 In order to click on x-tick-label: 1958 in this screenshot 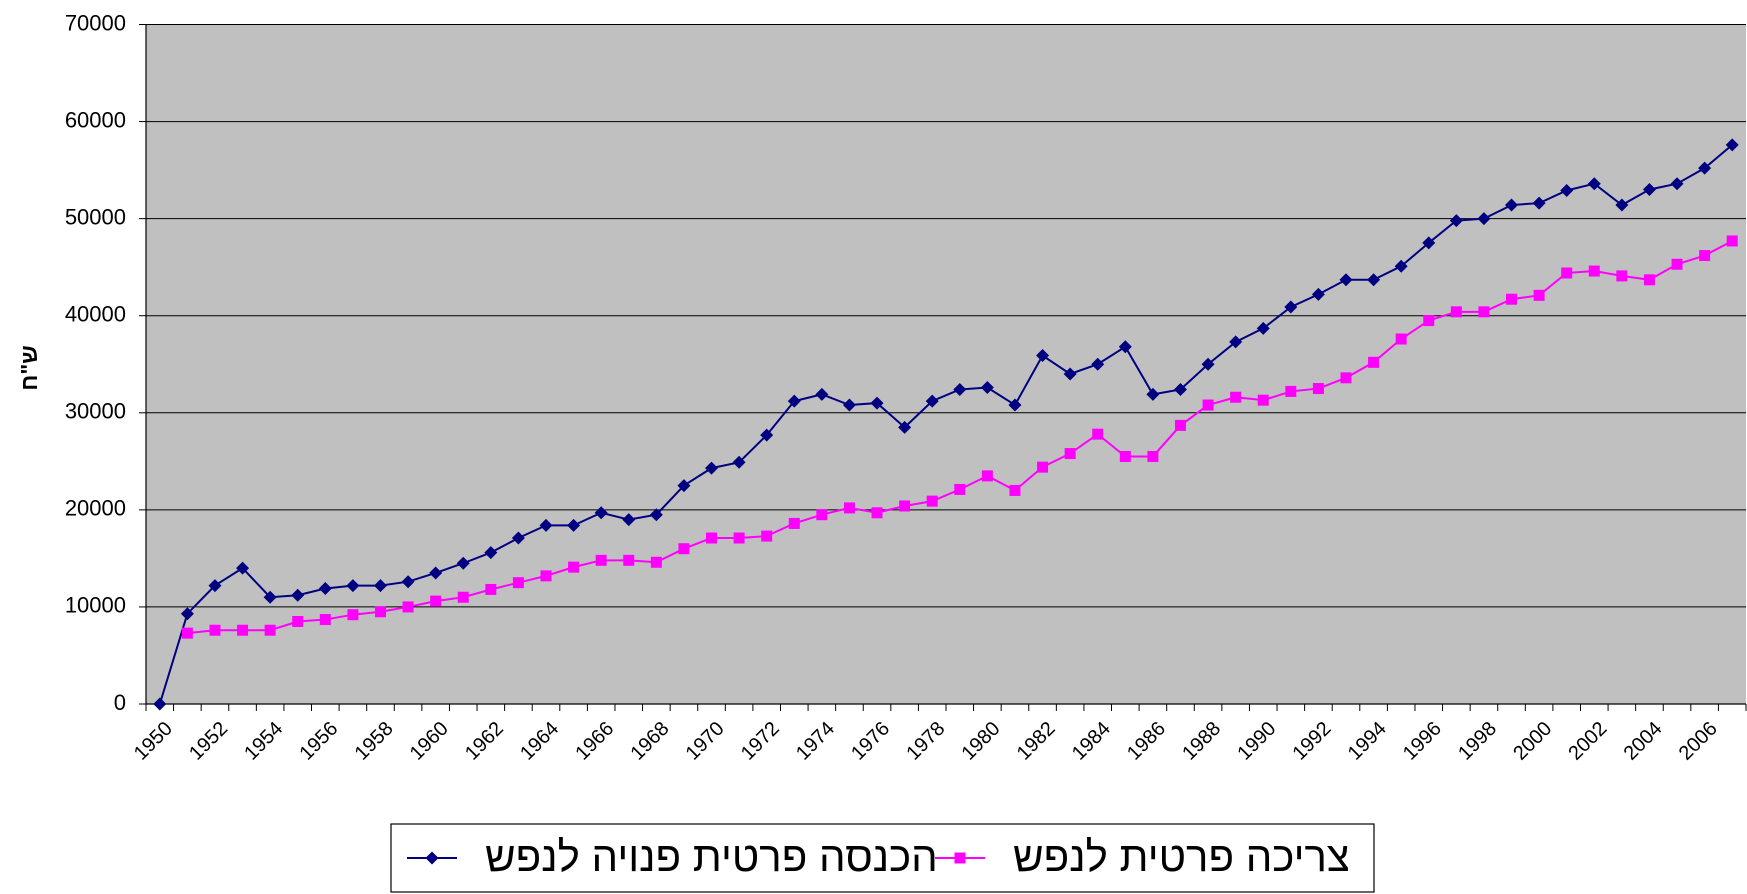, I will do `click(374, 741)`.